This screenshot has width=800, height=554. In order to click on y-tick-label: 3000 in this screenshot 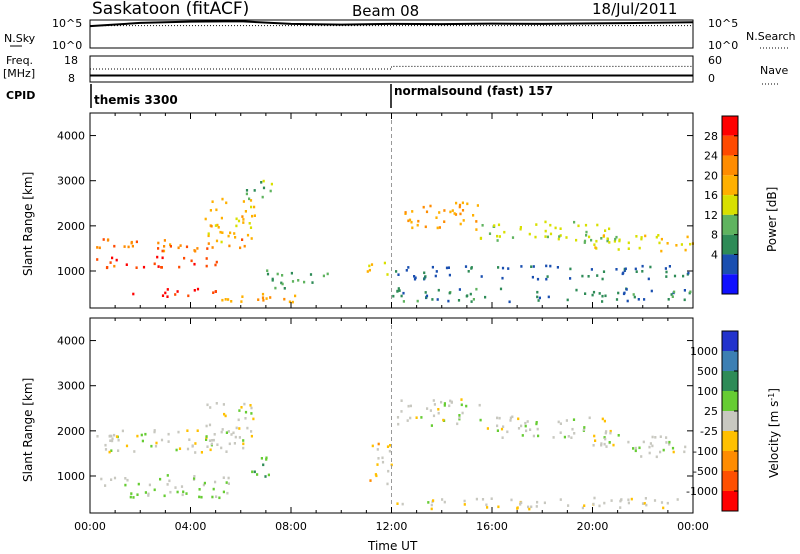, I will do `click(71, 386)`.